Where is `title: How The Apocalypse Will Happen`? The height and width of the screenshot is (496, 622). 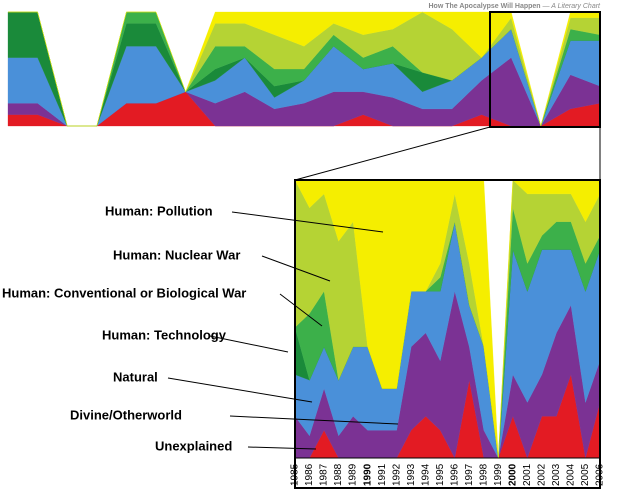 title: How The Apocalypse Will Happen is located at coordinates (485, 6).